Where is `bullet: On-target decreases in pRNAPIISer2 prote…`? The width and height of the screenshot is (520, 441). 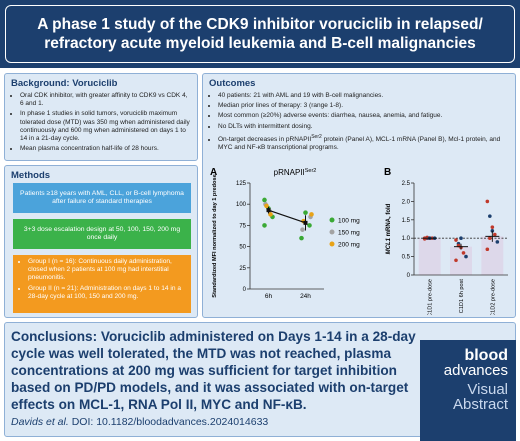
bullet: On-target decreases in pRNAPIISer2 prote… is located at coordinates (363, 143).